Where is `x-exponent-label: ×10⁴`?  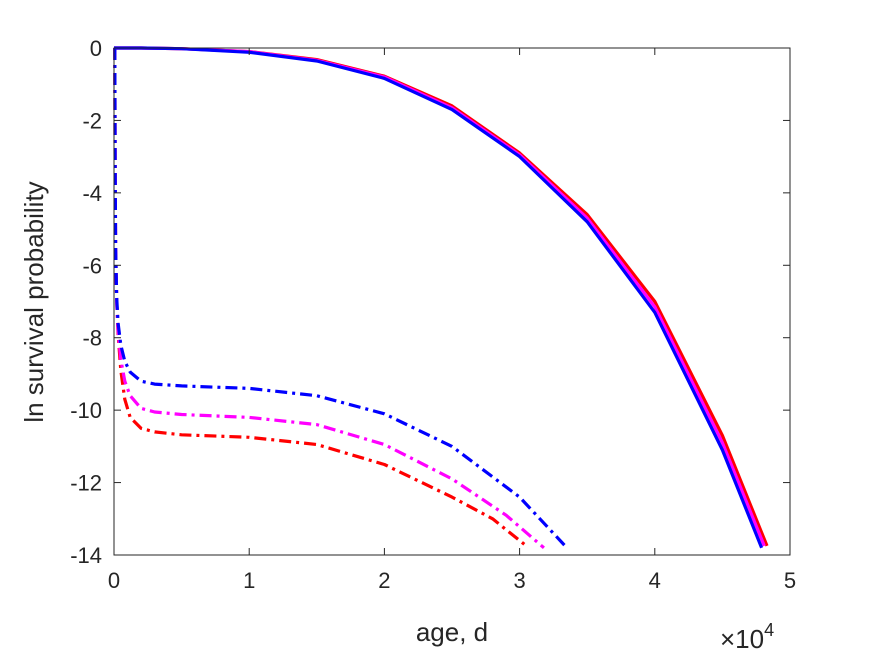 x-exponent-label: ×10⁴ is located at coordinates (747, 637).